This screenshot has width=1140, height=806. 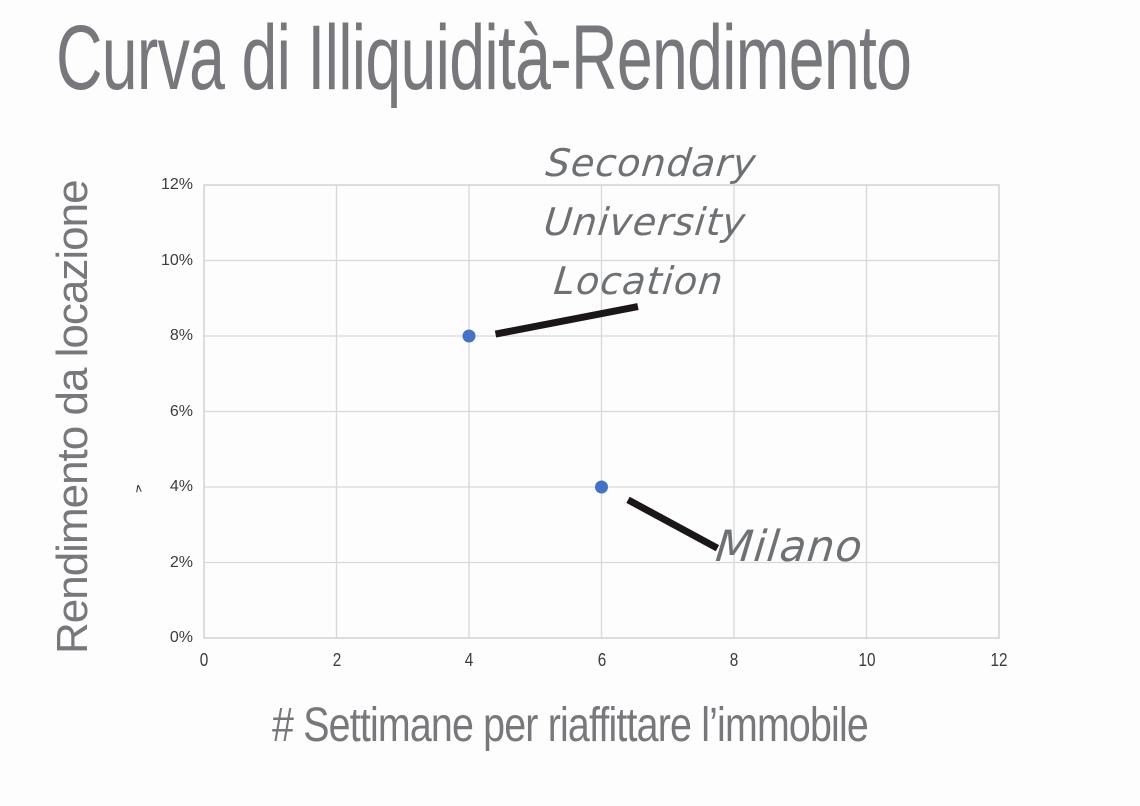 I want to click on y-tick-label: 12%, so click(x=176, y=184).